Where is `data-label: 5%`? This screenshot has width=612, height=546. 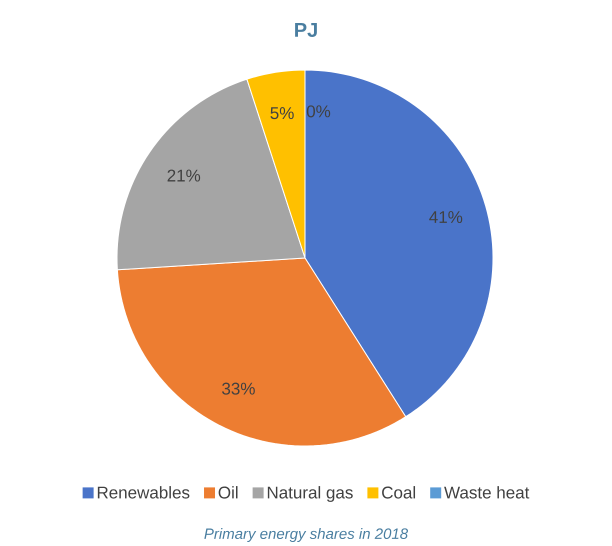
data-label: 5% is located at coordinates (282, 113).